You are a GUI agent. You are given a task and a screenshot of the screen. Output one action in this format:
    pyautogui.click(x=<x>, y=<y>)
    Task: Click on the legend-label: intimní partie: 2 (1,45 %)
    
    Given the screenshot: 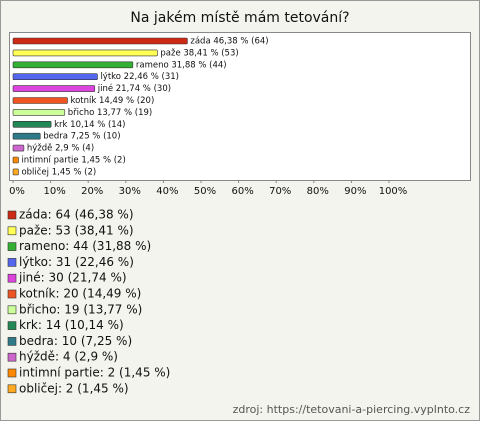 What is the action you would take?
    pyautogui.click(x=94, y=373)
    